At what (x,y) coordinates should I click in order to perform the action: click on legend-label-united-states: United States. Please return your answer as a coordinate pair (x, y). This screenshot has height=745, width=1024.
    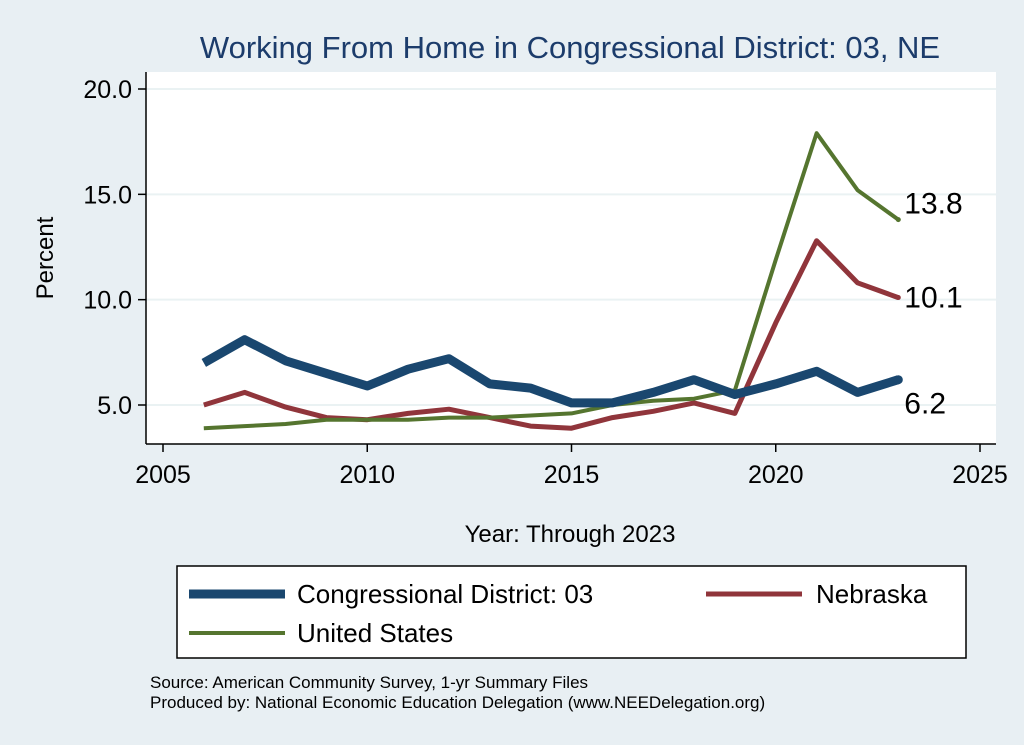
    Looking at the image, I should click on (375, 633).